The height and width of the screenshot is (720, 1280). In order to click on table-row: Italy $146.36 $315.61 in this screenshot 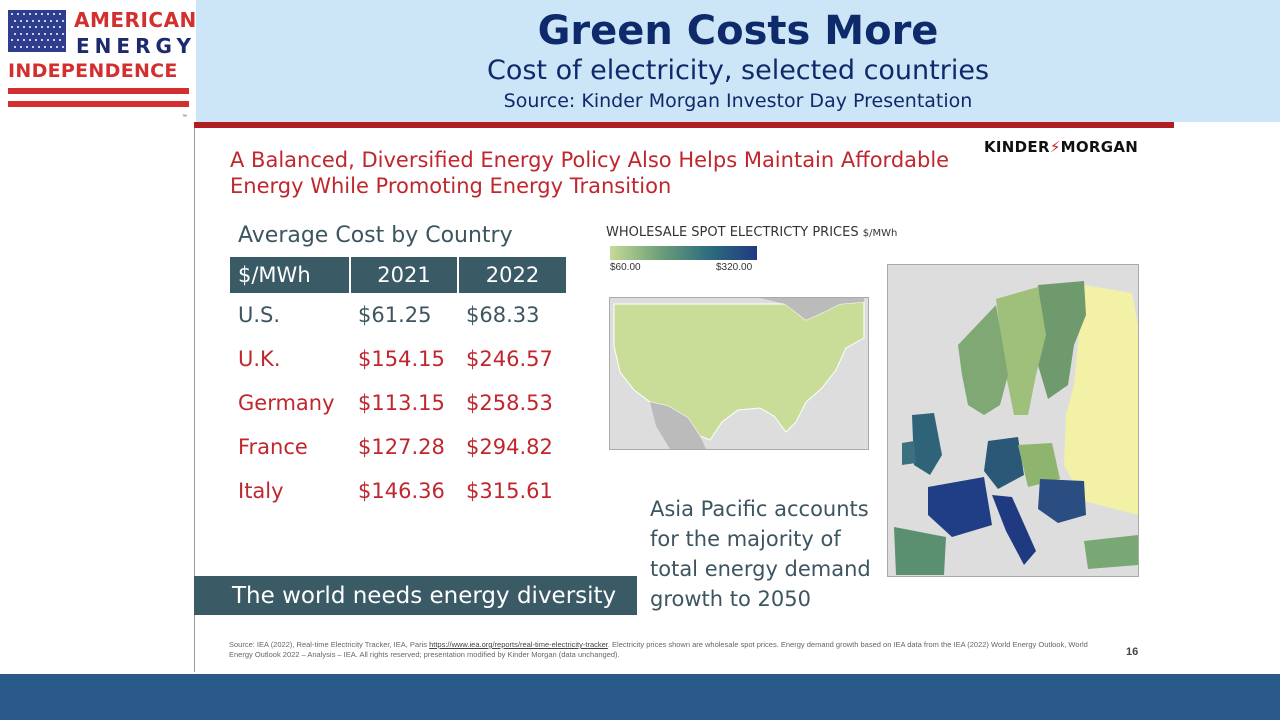, I will do `click(398, 491)`.